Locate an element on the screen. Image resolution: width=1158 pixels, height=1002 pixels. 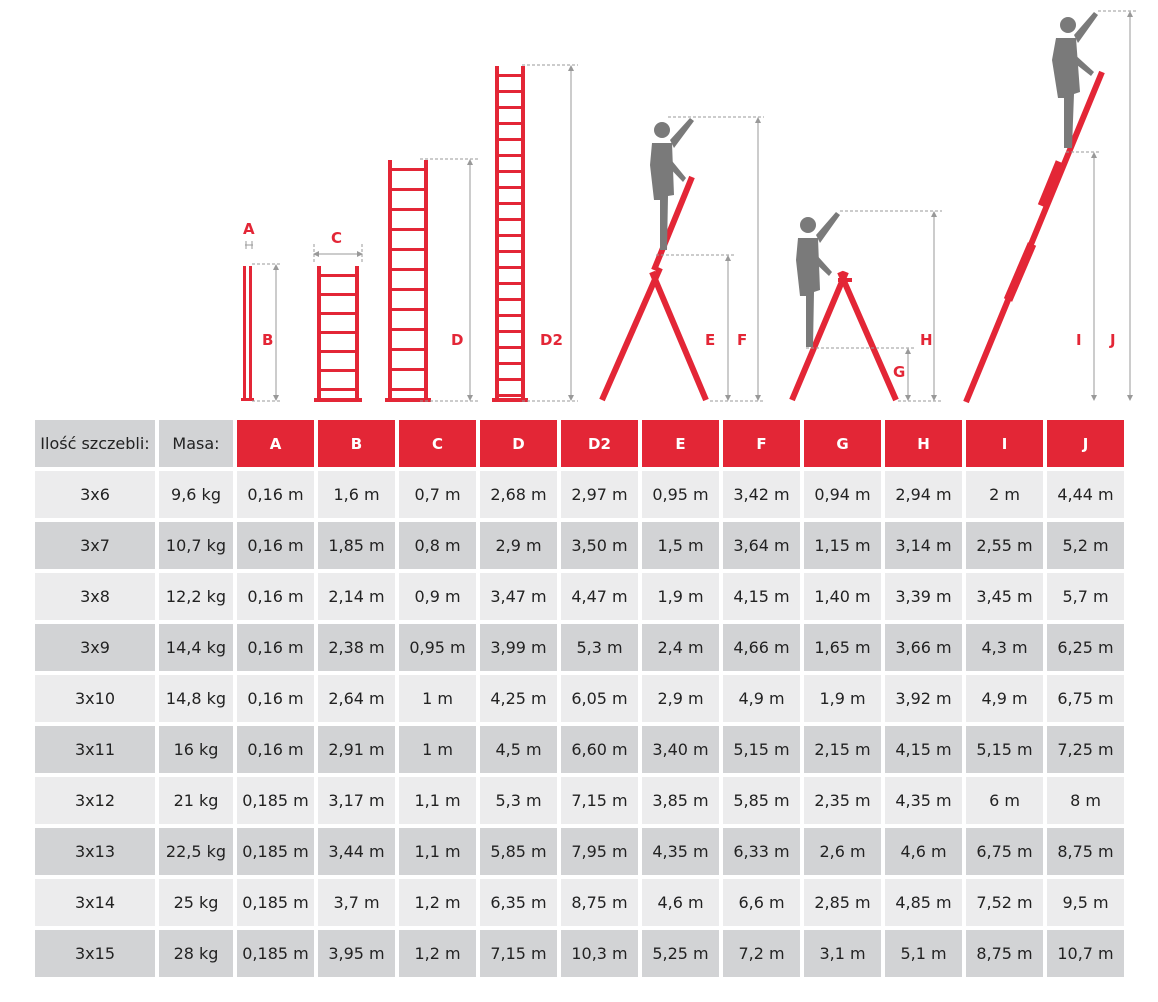
label-i: I is located at coordinates (1079, 340).